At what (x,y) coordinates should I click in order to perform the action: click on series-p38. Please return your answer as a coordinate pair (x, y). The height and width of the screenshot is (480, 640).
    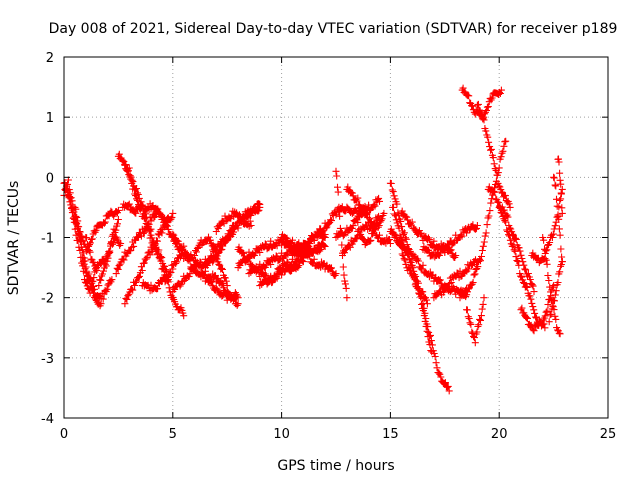
    Looking at the image, I should click on (475, 320).